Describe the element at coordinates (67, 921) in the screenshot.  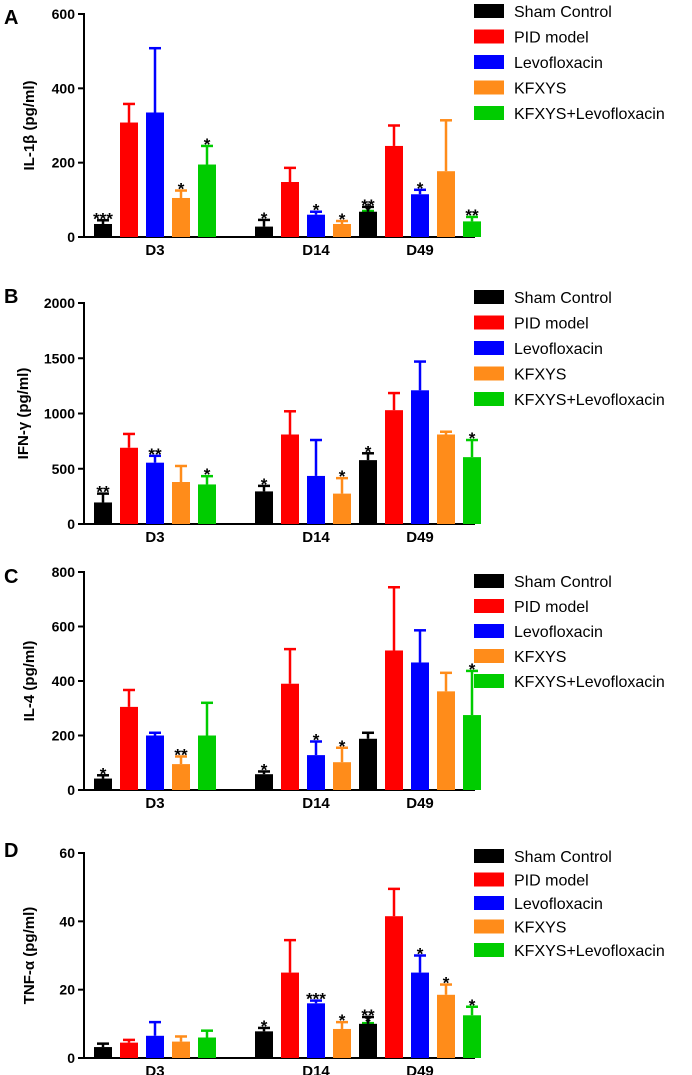
I see `y-tick-label: 40` at that location.